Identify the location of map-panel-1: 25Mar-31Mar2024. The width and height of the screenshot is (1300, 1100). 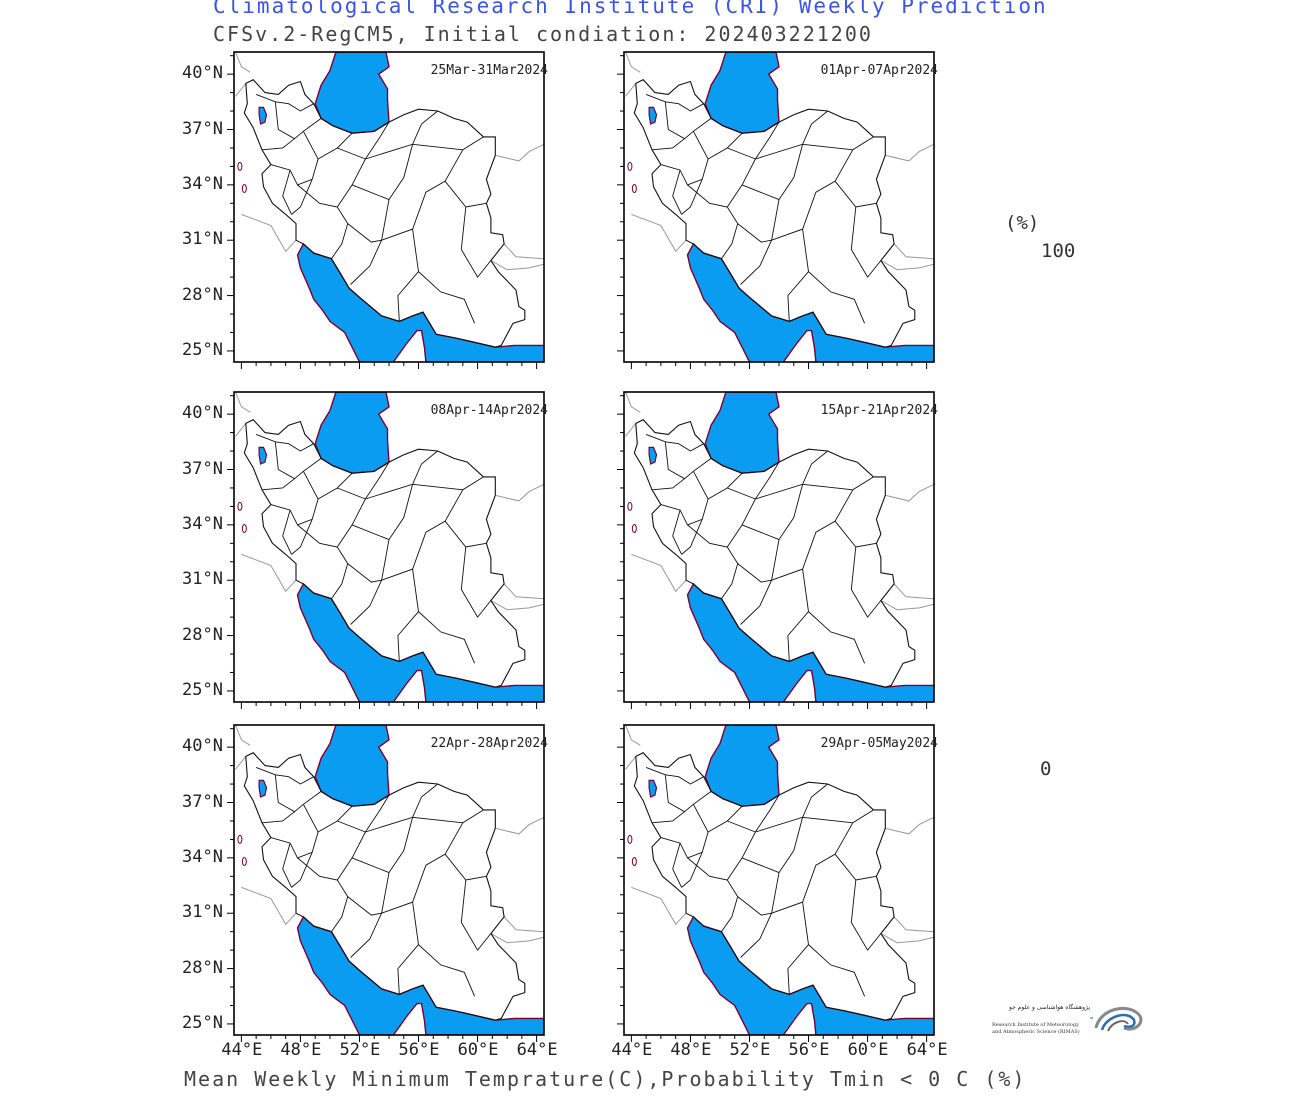
(387, 210).